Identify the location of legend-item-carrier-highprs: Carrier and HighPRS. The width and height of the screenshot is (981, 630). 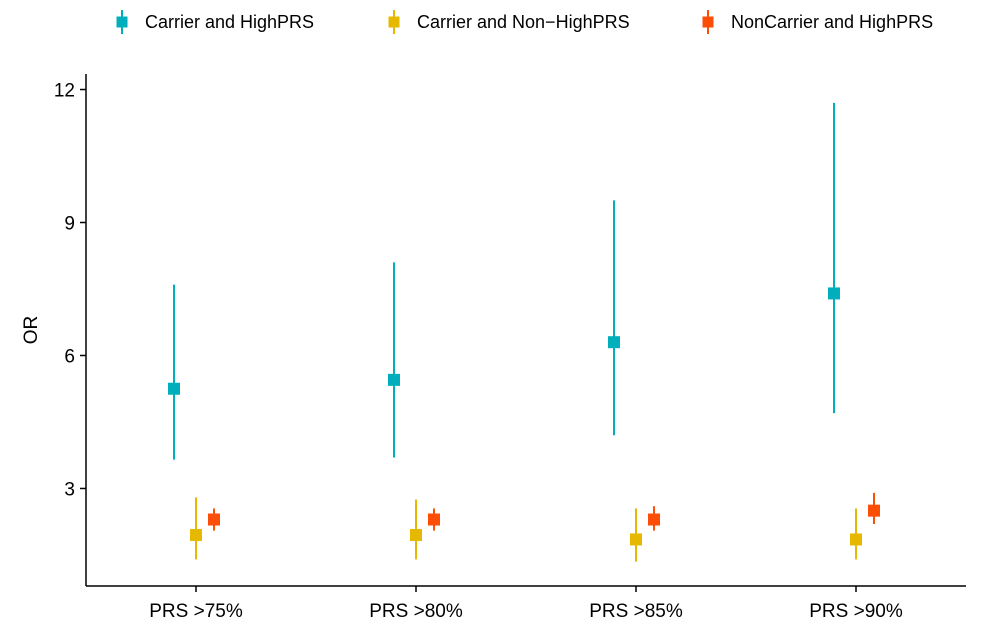
(211, 22).